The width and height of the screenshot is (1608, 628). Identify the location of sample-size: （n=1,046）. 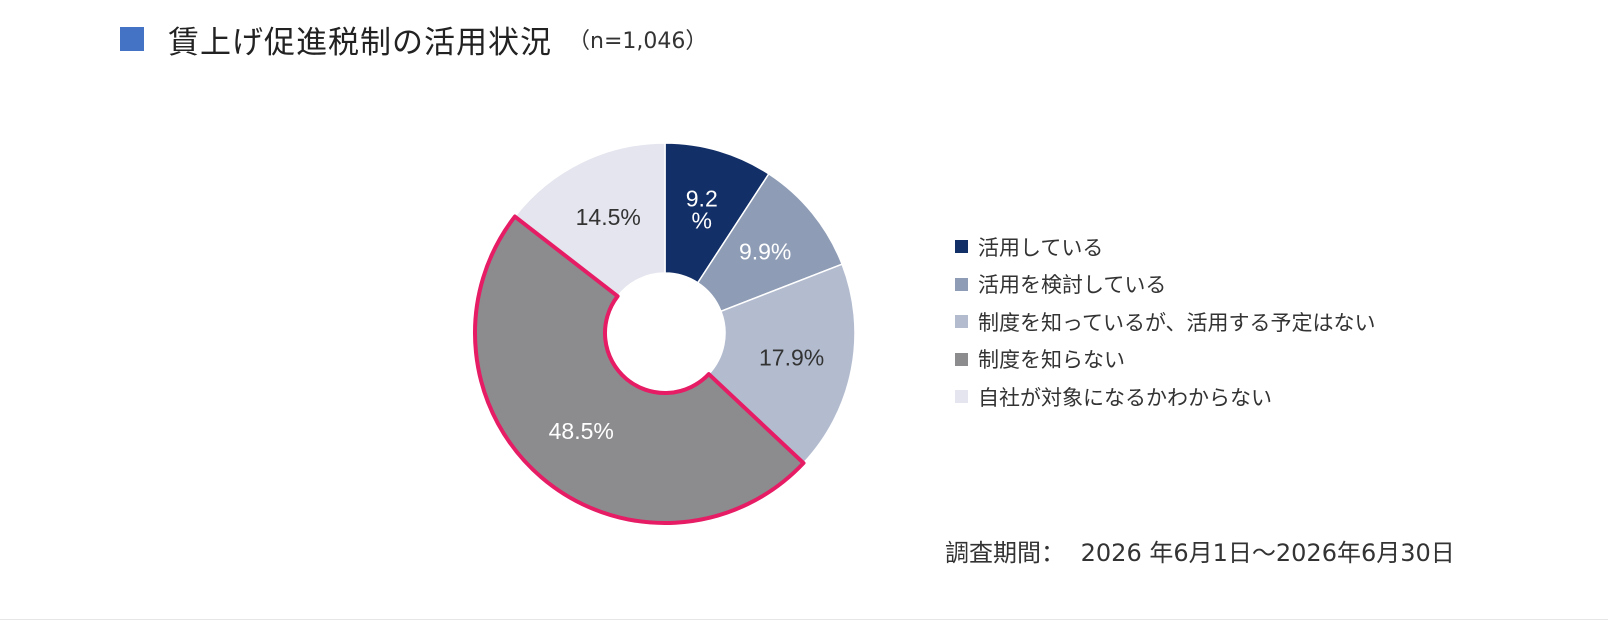
(638, 41).